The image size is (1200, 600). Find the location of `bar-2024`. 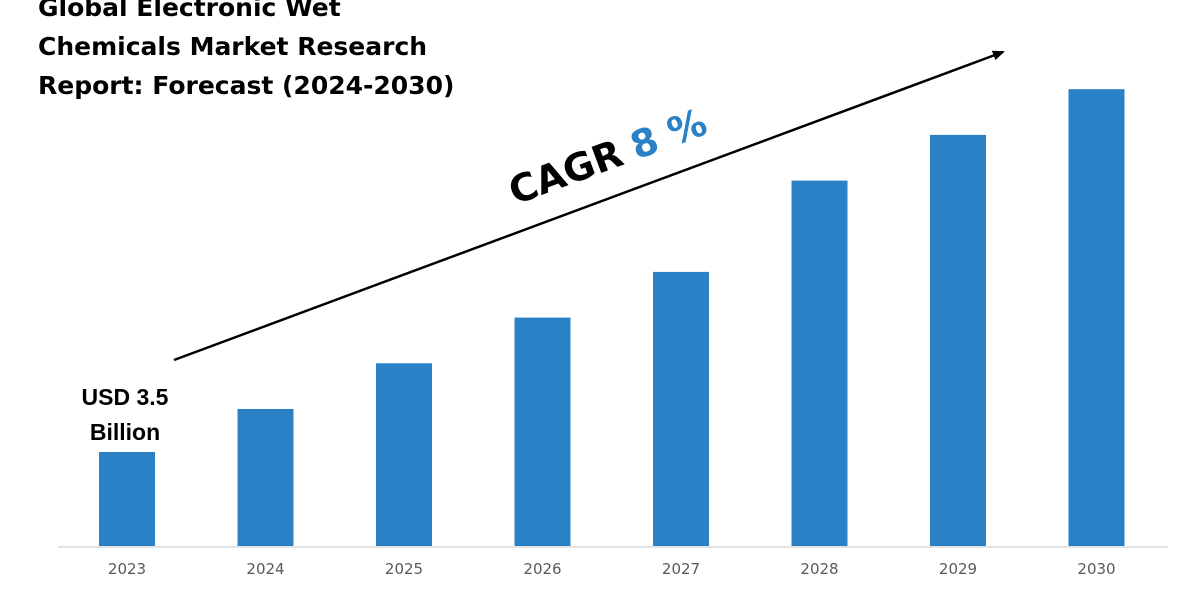

bar-2024 is located at coordinates (265, 477).